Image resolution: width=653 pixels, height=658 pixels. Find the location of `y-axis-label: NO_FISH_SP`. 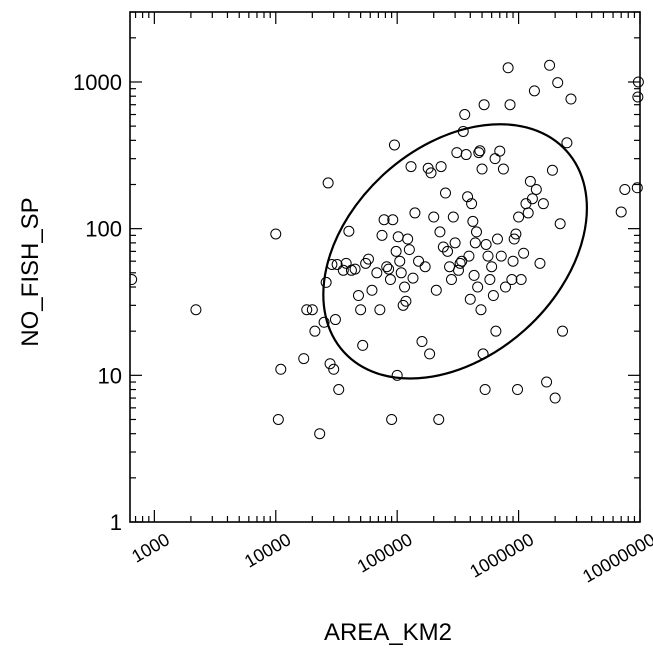

y-axis-label: NO_FISH_SP is located at coordinates (30, 271).